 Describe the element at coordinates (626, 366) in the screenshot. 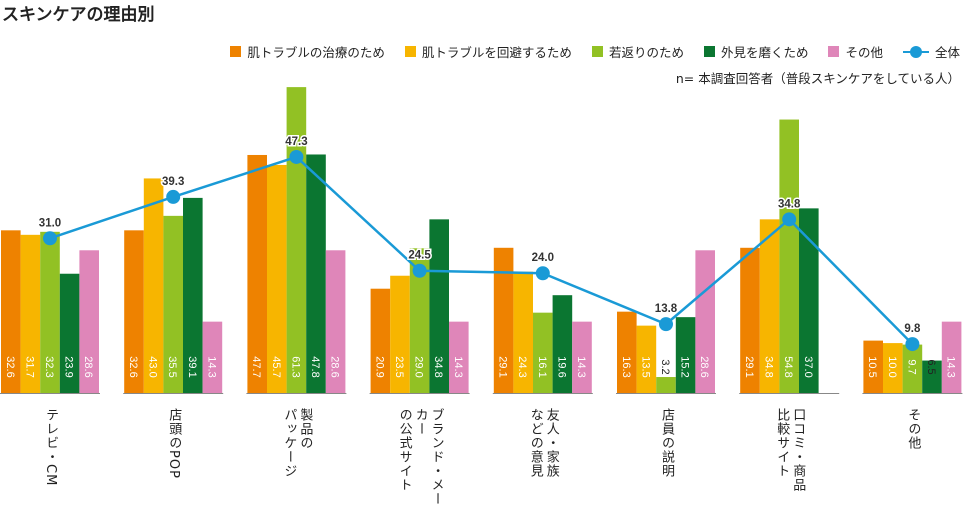

I see `bar-value-label: 16.3` at that location.